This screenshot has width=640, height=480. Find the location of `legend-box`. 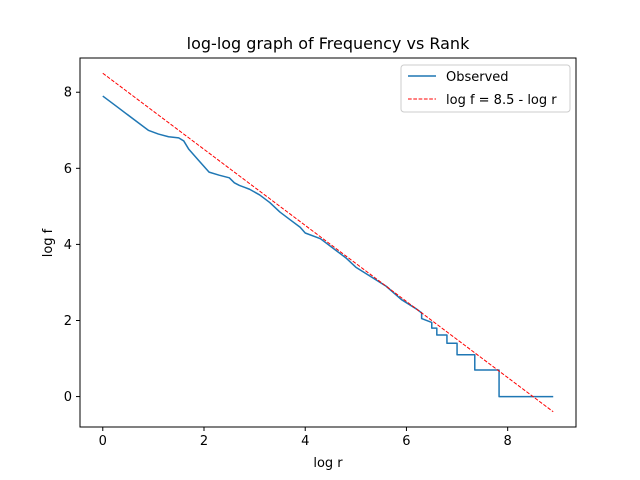

legend-box is located at coordinates (485, 88).